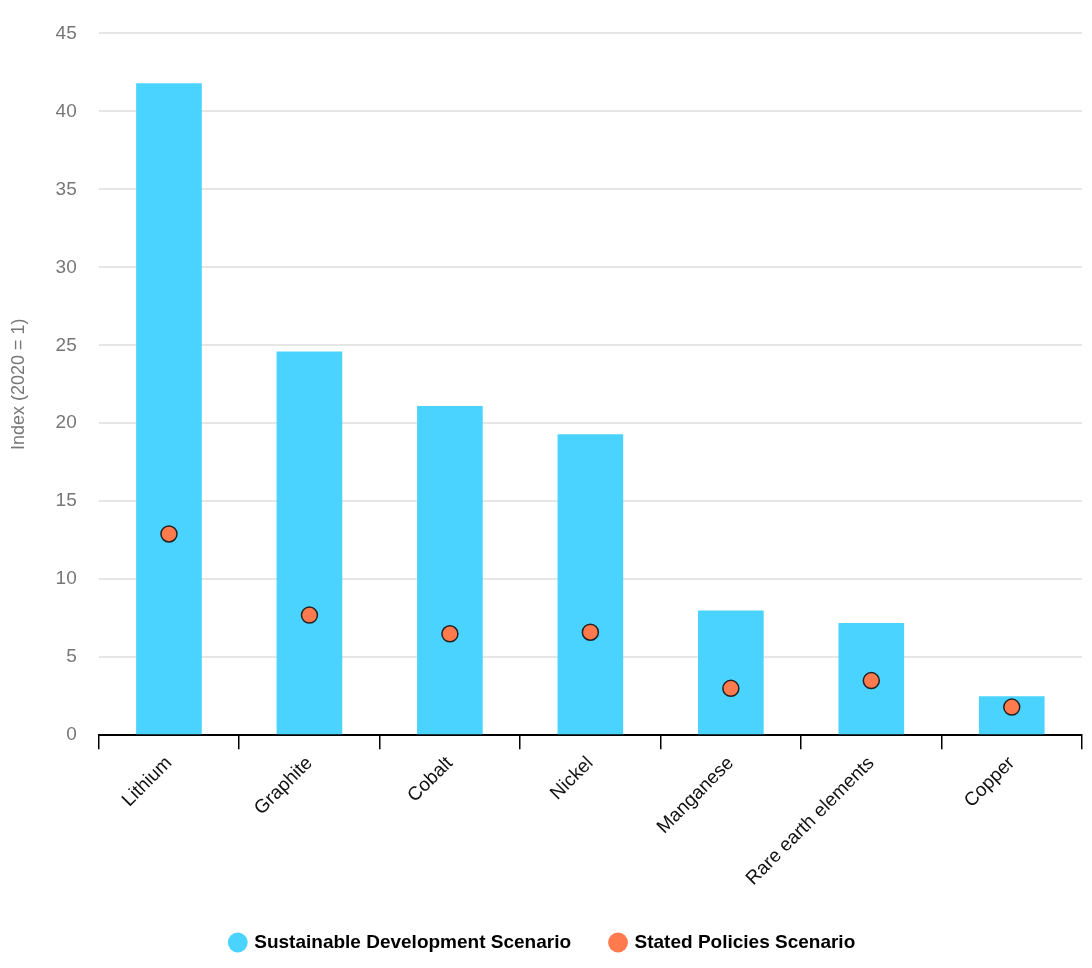 This screenshot has width=1092, height=968. I want to click on legend-label: Sustainable Development Scenario, so click(413, 941).